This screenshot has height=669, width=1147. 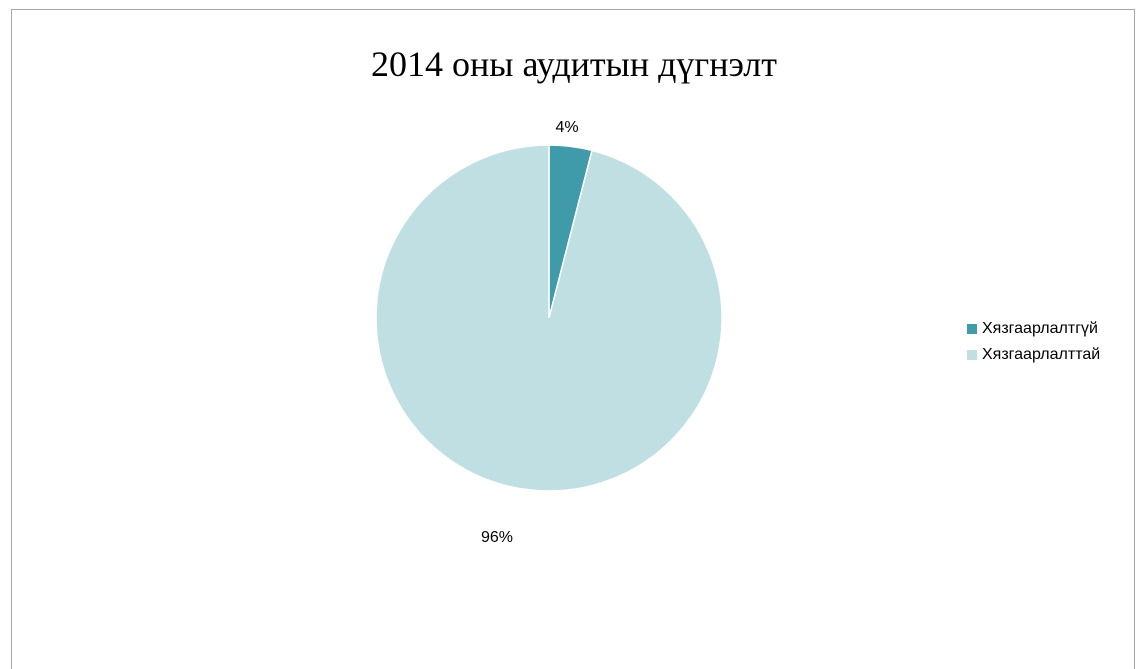 I want to click on legend-swatch-unrestricted, so click(x=972, y=329).